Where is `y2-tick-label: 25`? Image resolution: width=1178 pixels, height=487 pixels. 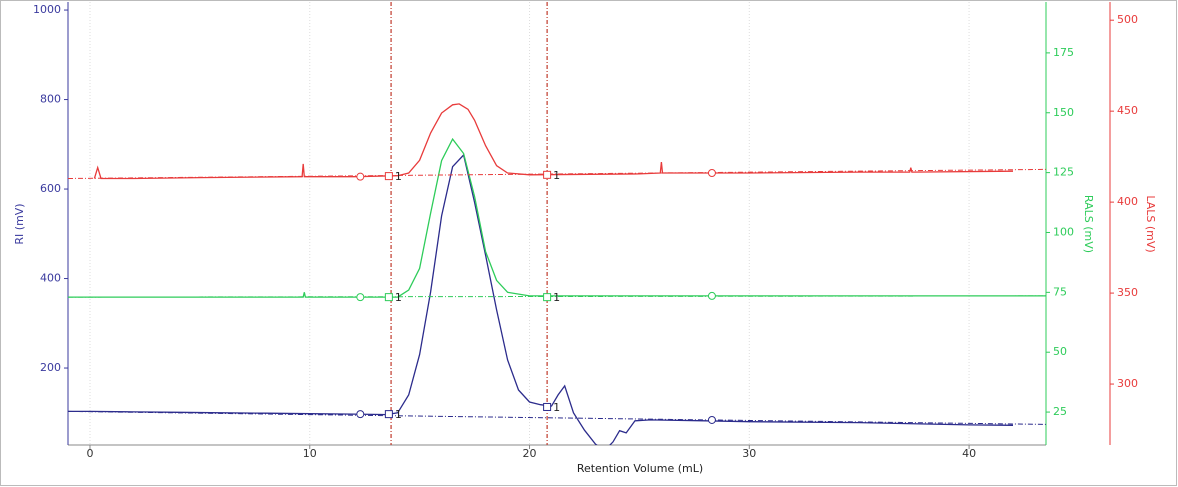
y2-tick-label: 25 is located at coordinates (1060, 411).